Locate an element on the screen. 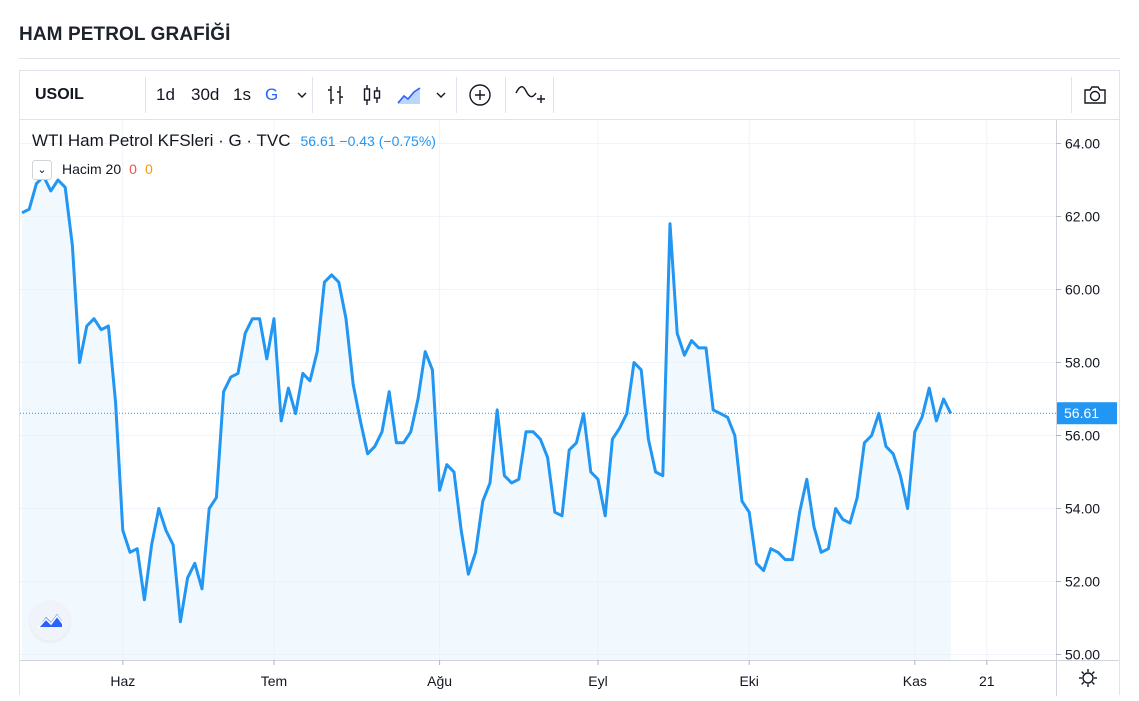 The width and height of the screenshot is (1139, 701). last-price-tag is located at coordinates (1087, 413).